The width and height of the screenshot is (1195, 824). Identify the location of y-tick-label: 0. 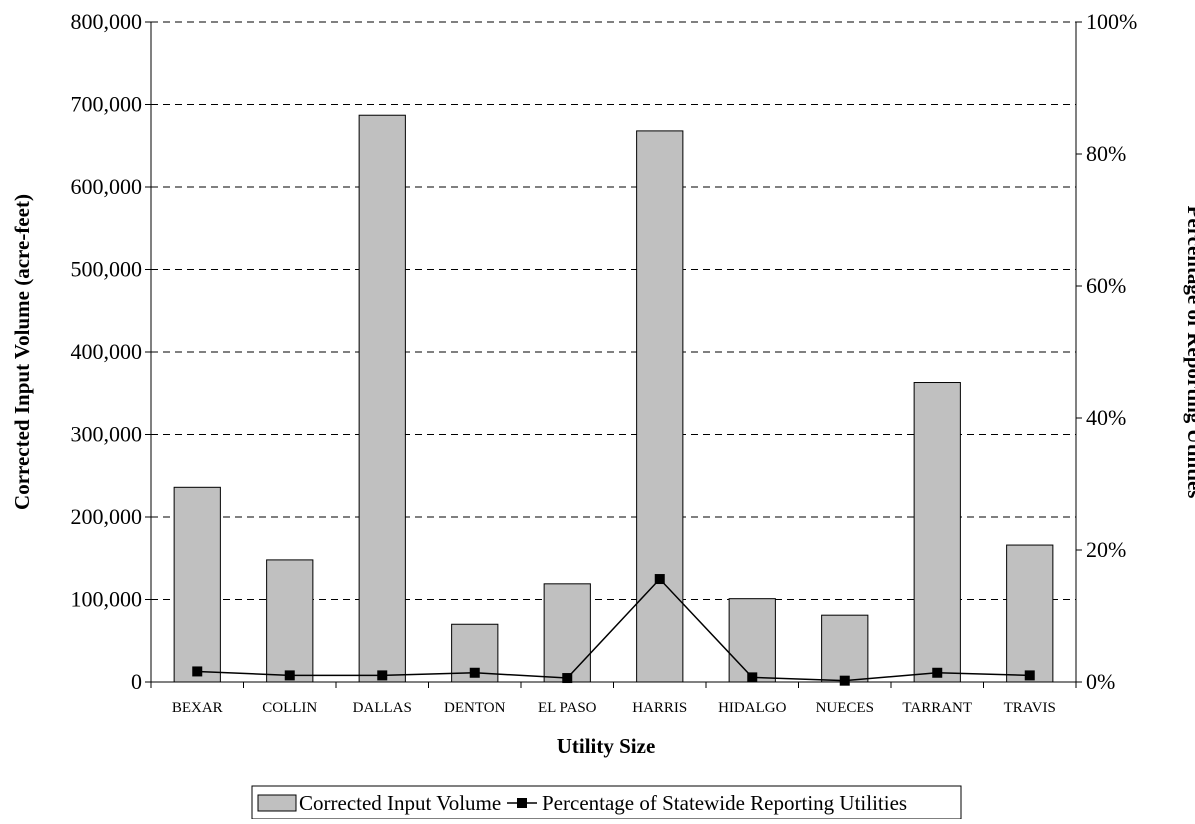
(136, 681).